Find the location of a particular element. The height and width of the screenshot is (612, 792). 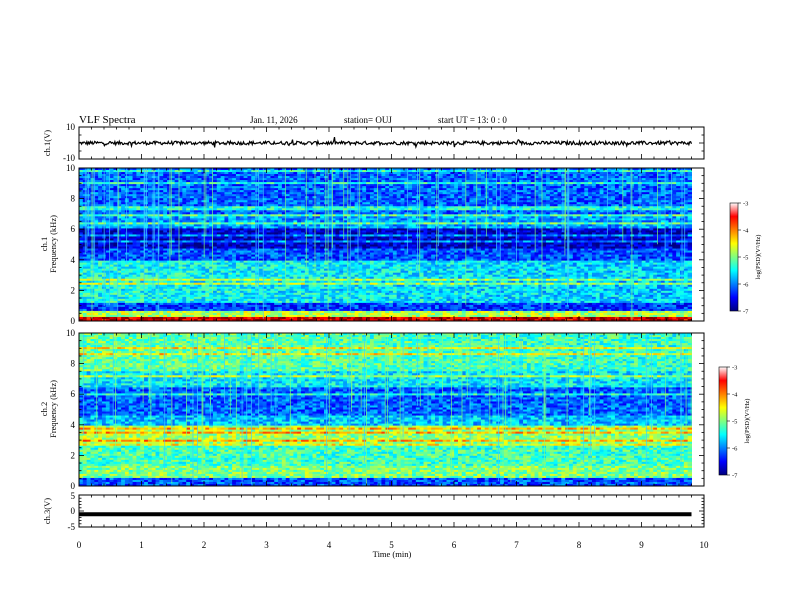

ch1-waveform-trace is located at coordinates (385, 142).